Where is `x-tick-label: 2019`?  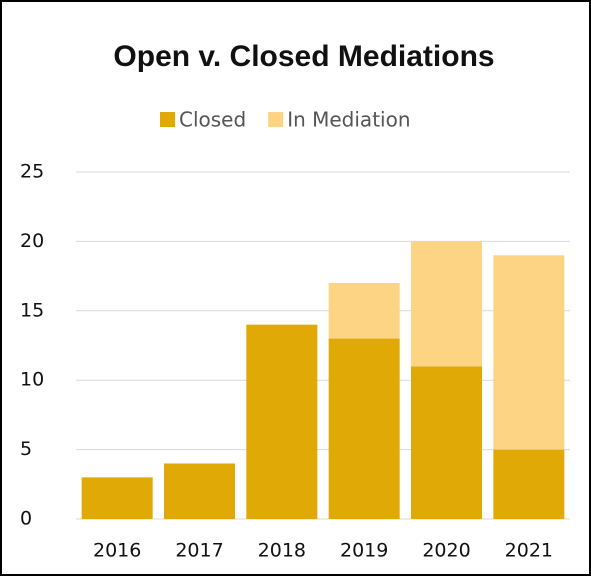
x-tick-label: 2019 is located at coordinates (364, 551).